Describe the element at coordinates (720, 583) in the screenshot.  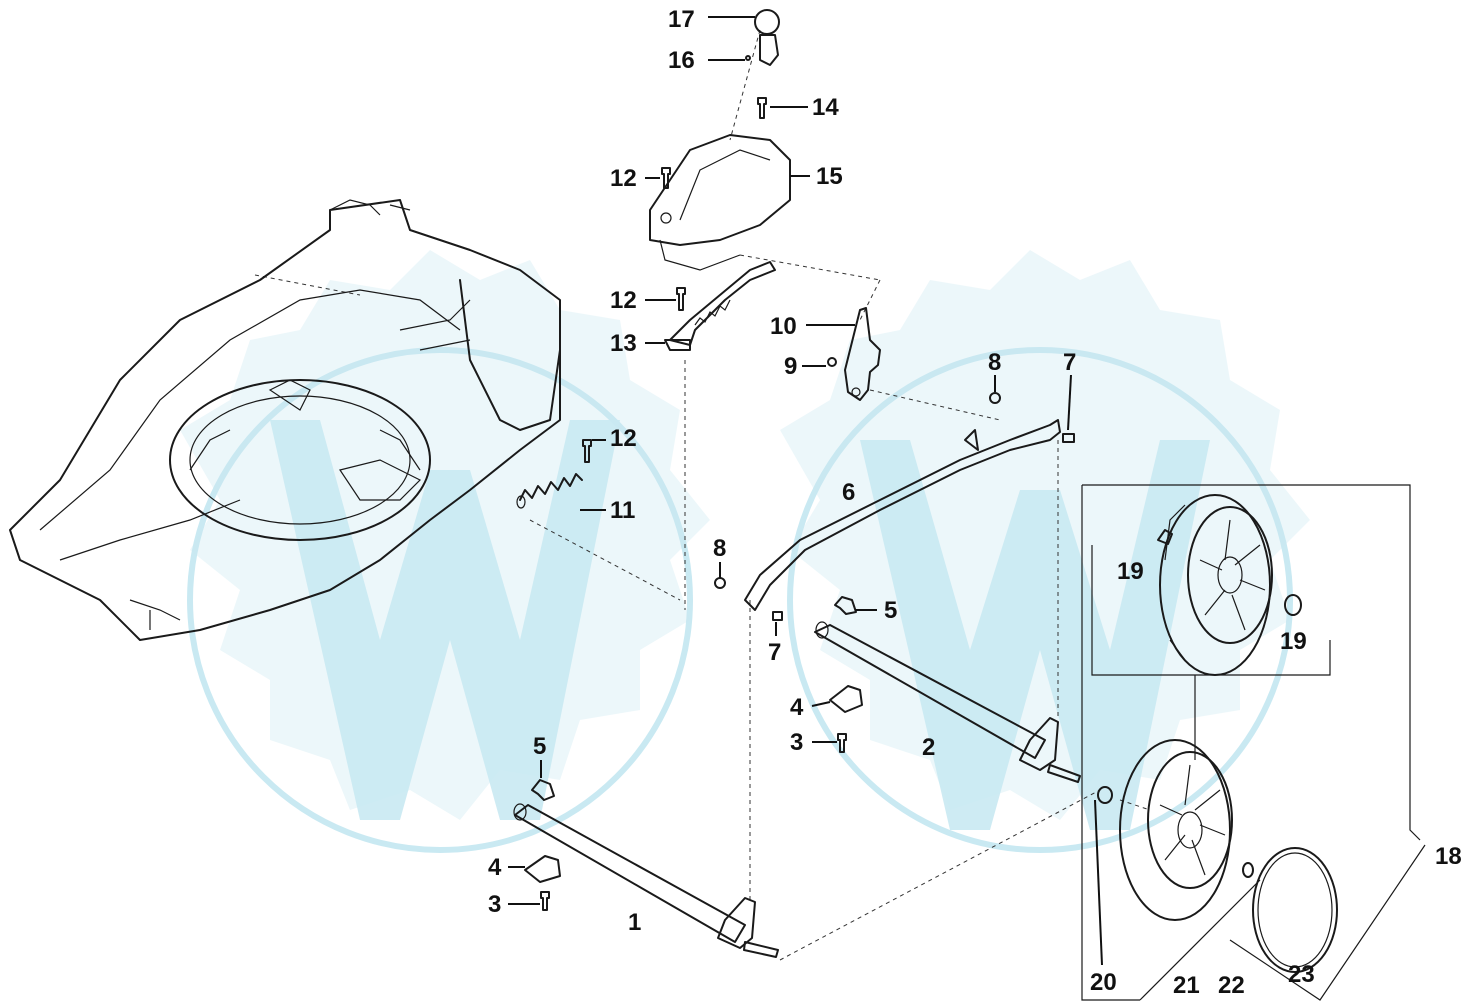
I see `nut-8-left` at that location.